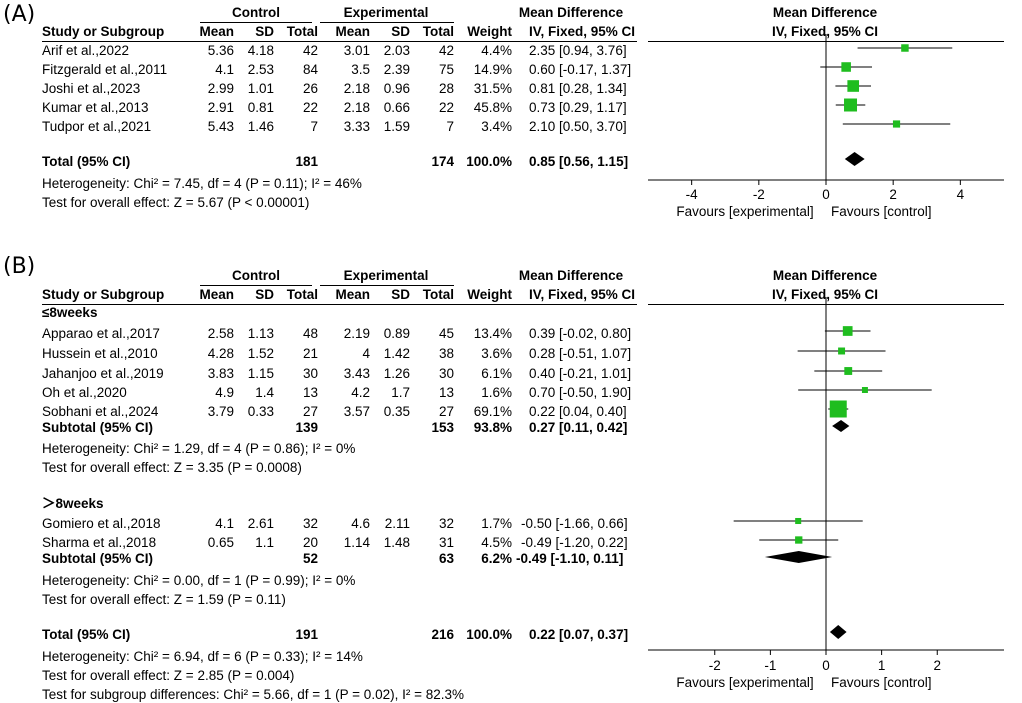 Image resolution: width=1022 pixels, height=703 pixels. What do you see at coordinates (580, 353) in the screenshot?
I see `mean-difference-ci: 0.28 [-0.51, 1.07]` at bounding box center [580, 353].